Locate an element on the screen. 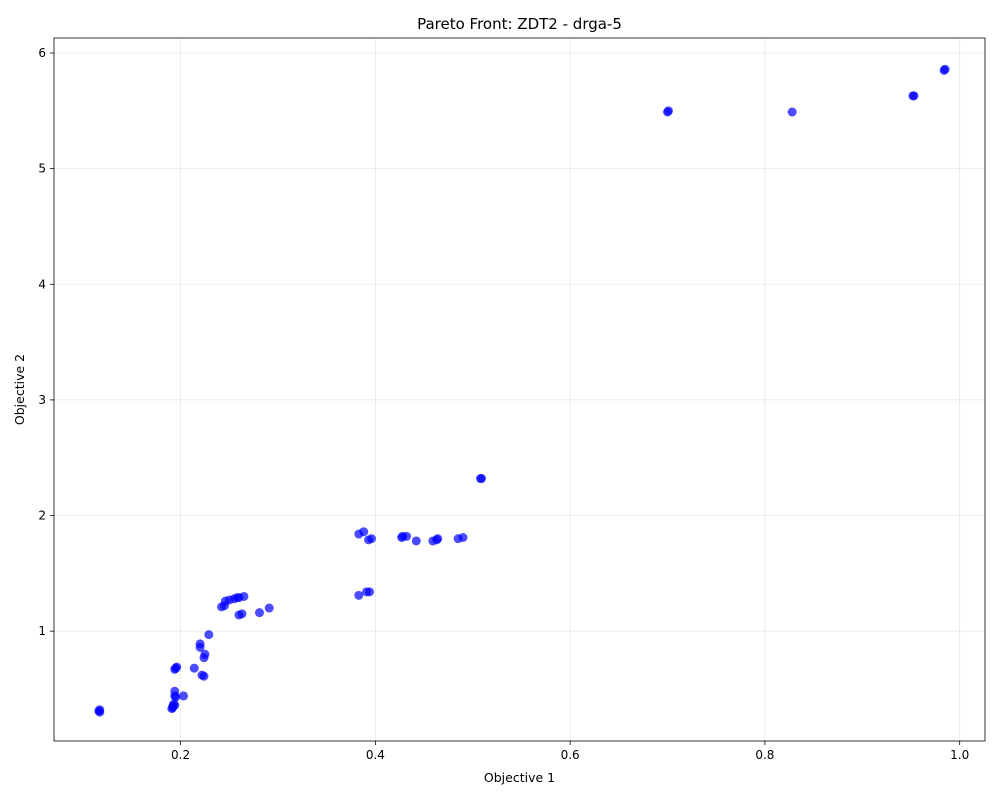 The image size is (1000, 800). y-tick-label: 4 is located at coordinates (42, 284).